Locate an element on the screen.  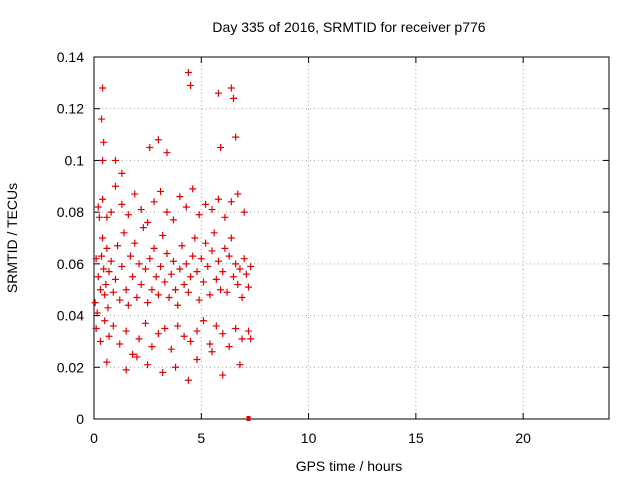
x-tick-label: 20 is located at coordinates (523, 438).